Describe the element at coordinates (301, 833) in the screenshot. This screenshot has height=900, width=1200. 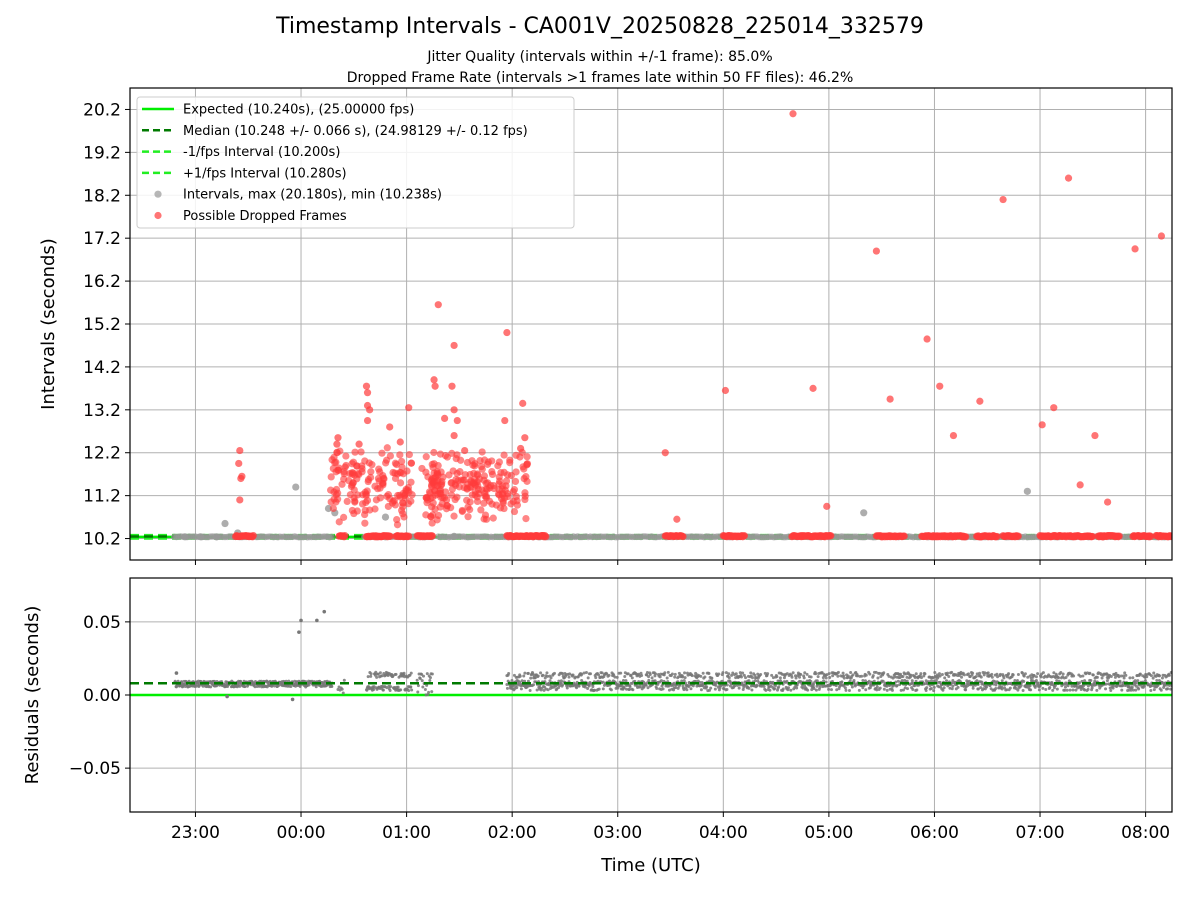
I see `x-tick-label: 00:00` at that location.